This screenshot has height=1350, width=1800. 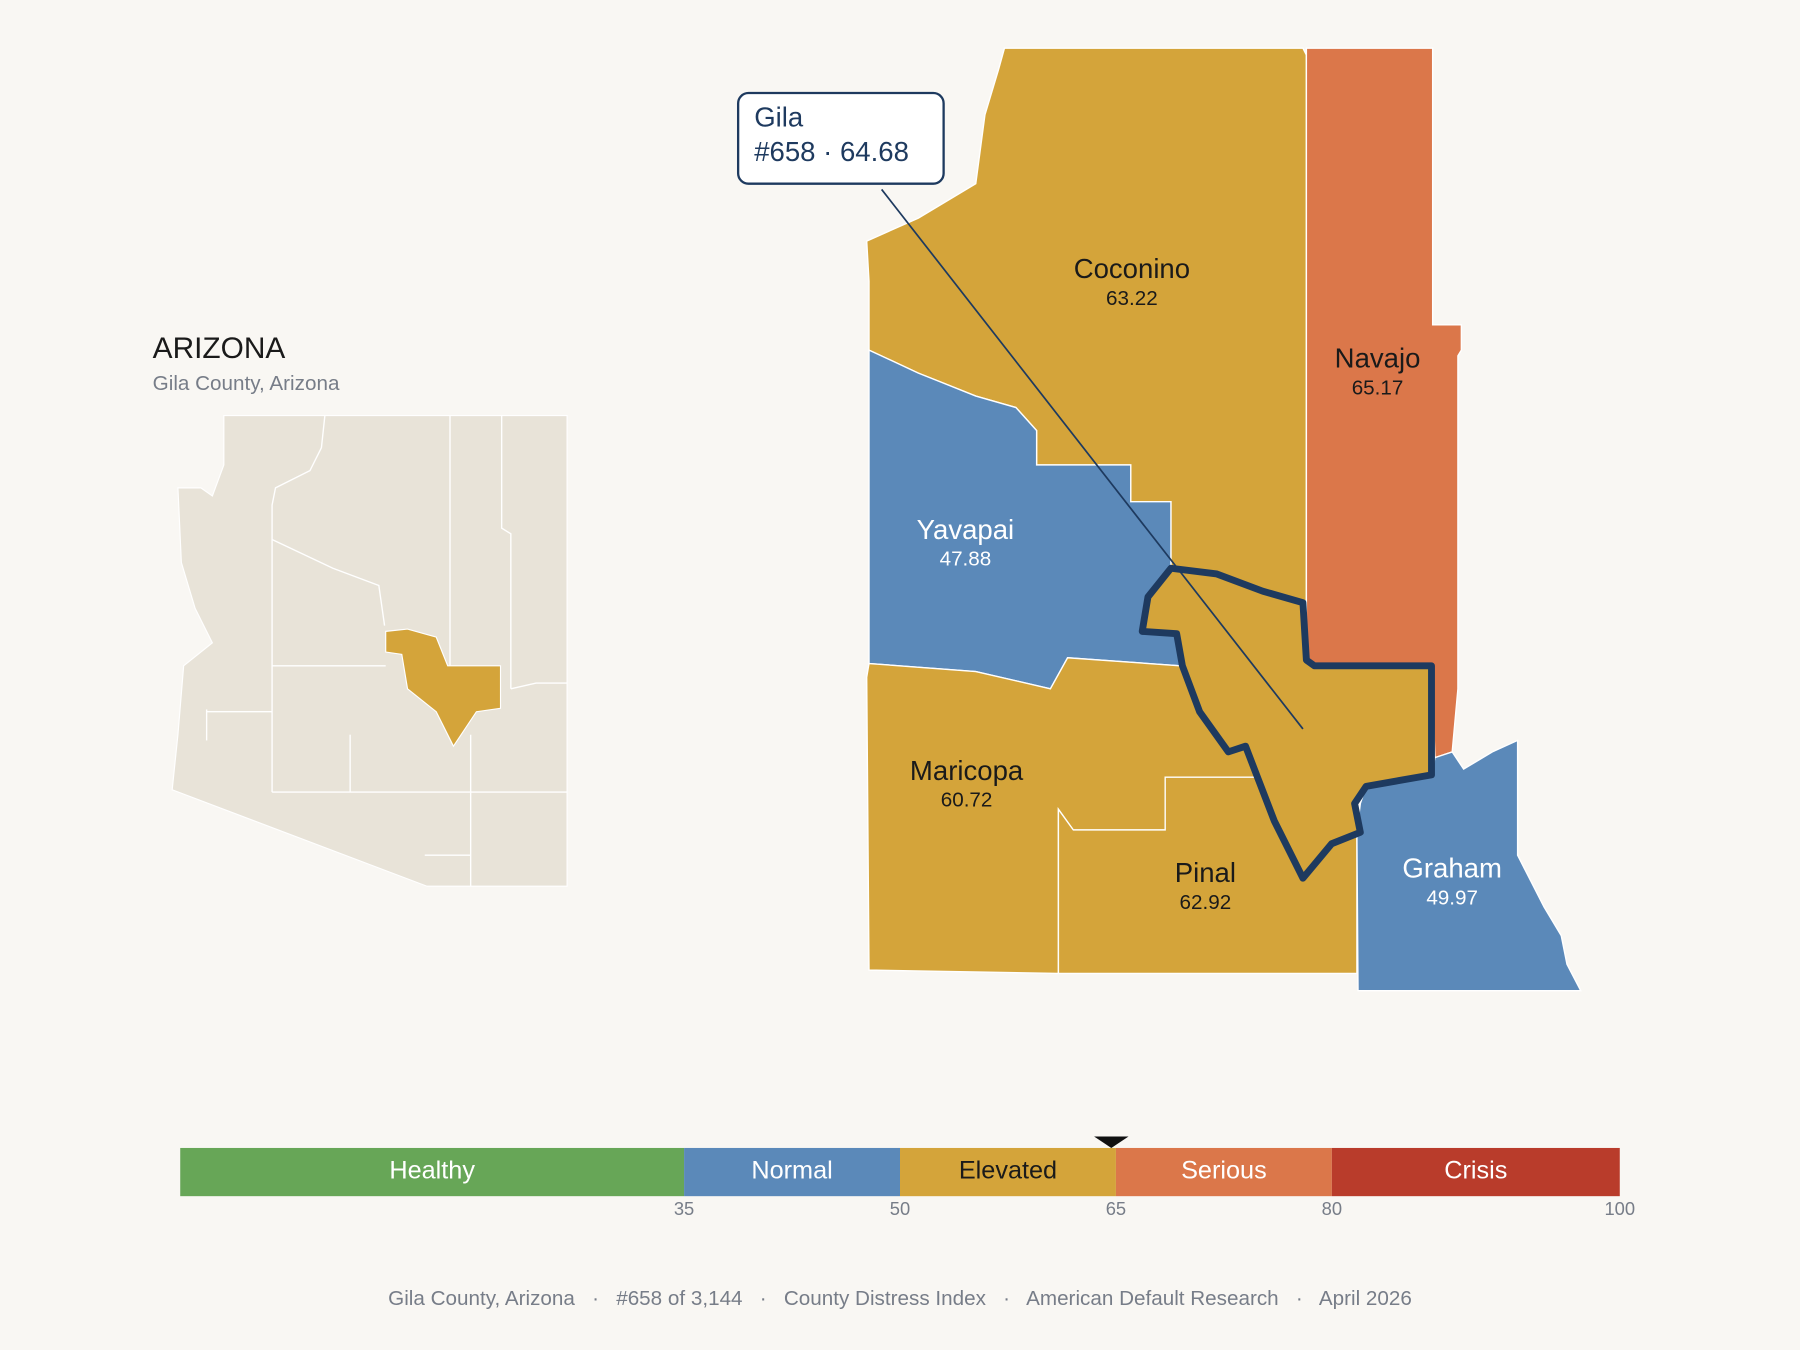 I want to click on callout-box, so click(x=840, y=138).